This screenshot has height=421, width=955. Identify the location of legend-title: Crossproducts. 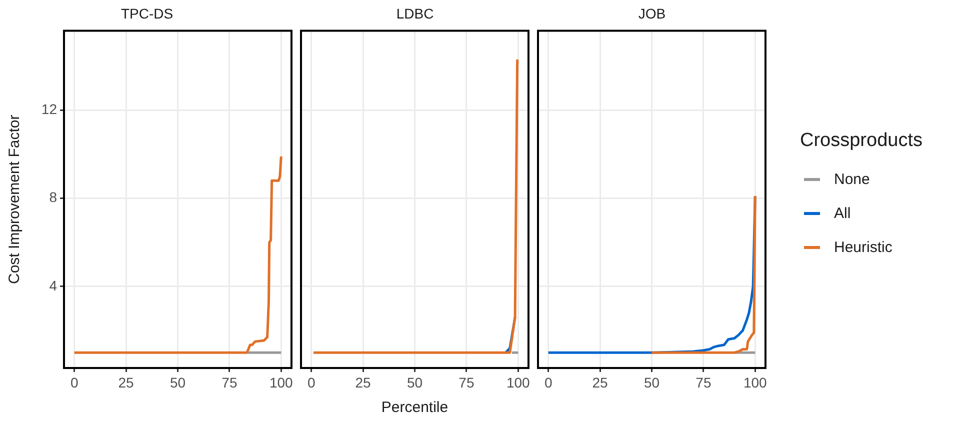
(861, 141).